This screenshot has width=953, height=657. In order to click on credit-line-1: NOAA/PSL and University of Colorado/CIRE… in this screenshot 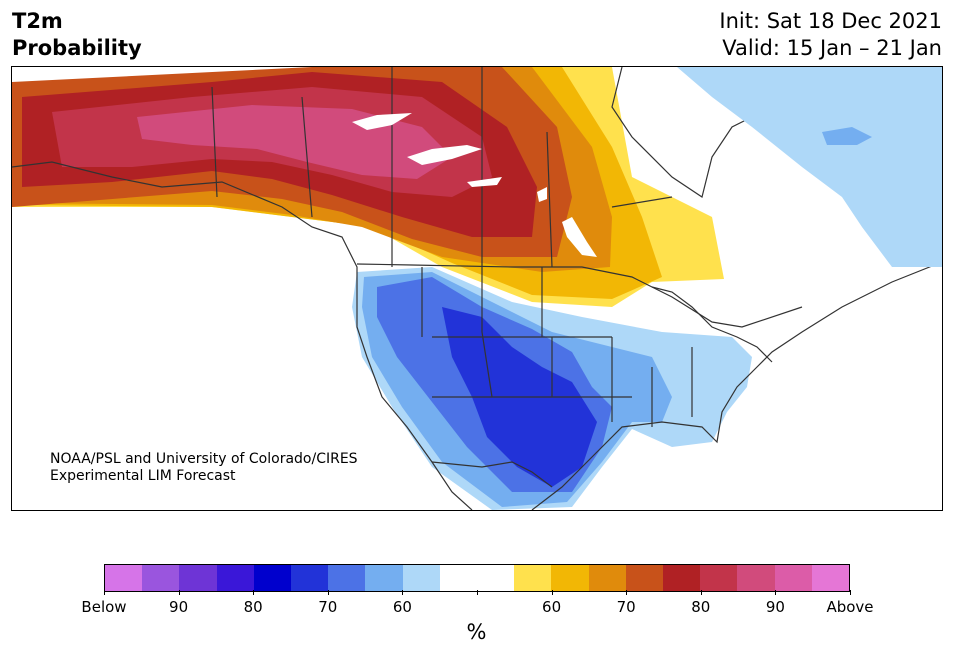, I will do `click(204, 459)`.